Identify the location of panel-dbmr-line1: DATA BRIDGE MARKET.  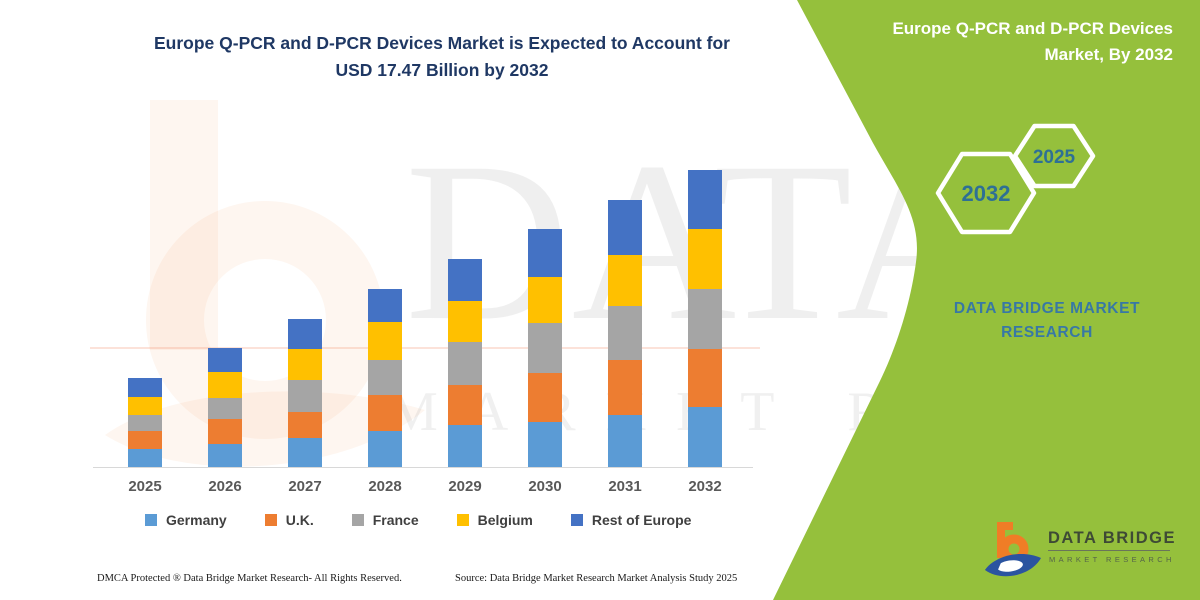
(1047, 308).